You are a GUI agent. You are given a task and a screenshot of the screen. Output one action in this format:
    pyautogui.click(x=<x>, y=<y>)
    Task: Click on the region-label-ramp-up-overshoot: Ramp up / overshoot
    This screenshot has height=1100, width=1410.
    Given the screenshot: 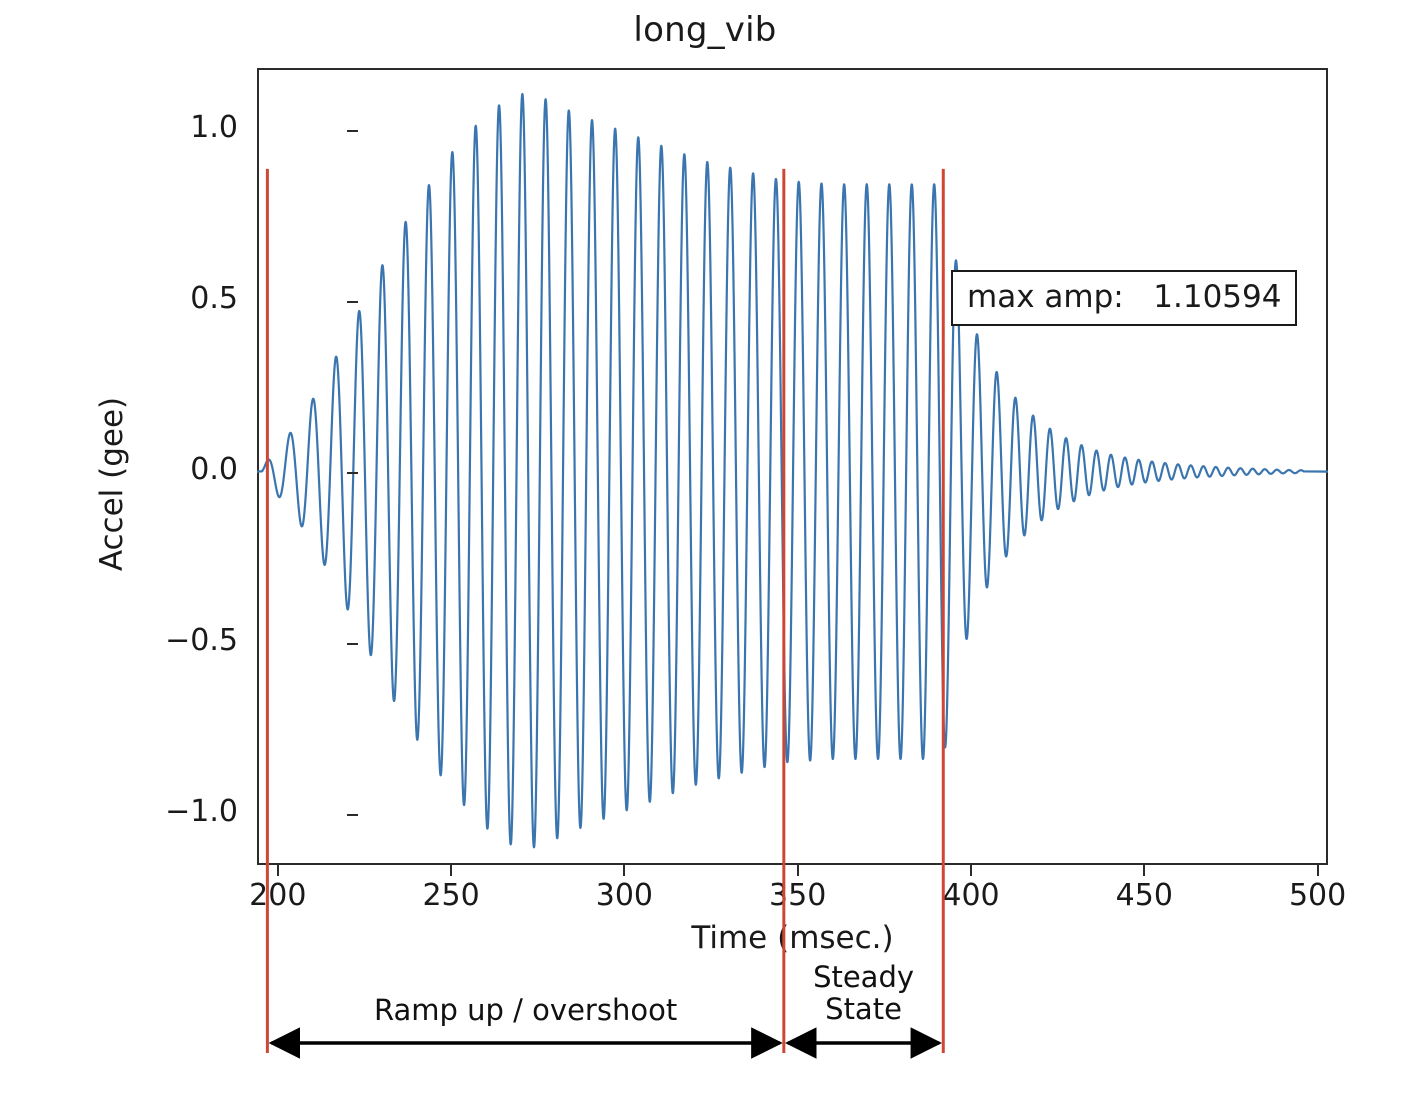 What is the action you would take?
    pyautogui.click(x=526, y=1010)
    